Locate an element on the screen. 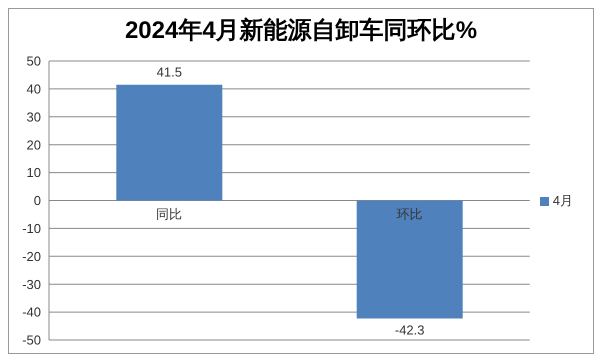  data-label: 41.5 is located at coordinates (169, 72).